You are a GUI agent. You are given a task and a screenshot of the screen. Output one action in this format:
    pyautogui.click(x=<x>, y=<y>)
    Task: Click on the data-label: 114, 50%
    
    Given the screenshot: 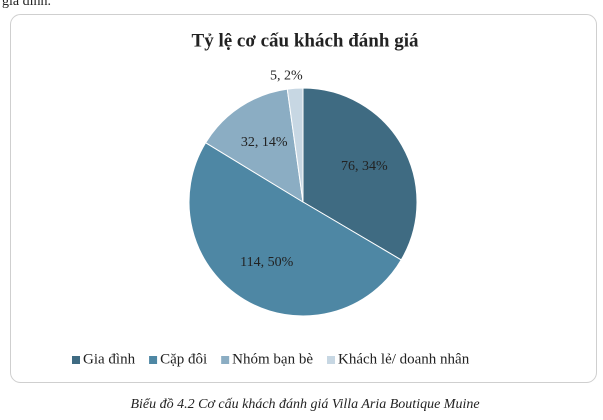 What is the action you would take?
    pyautogui.click(x=266, y=262)
    